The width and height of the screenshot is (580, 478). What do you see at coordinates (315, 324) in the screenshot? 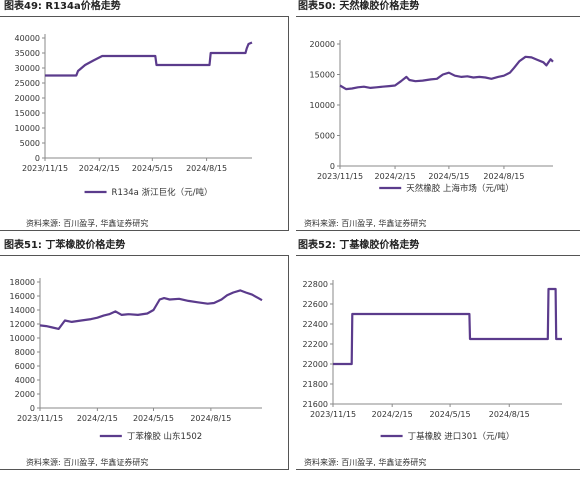
I see `y-tick-label: 22400` at bounding box center [315, 324].